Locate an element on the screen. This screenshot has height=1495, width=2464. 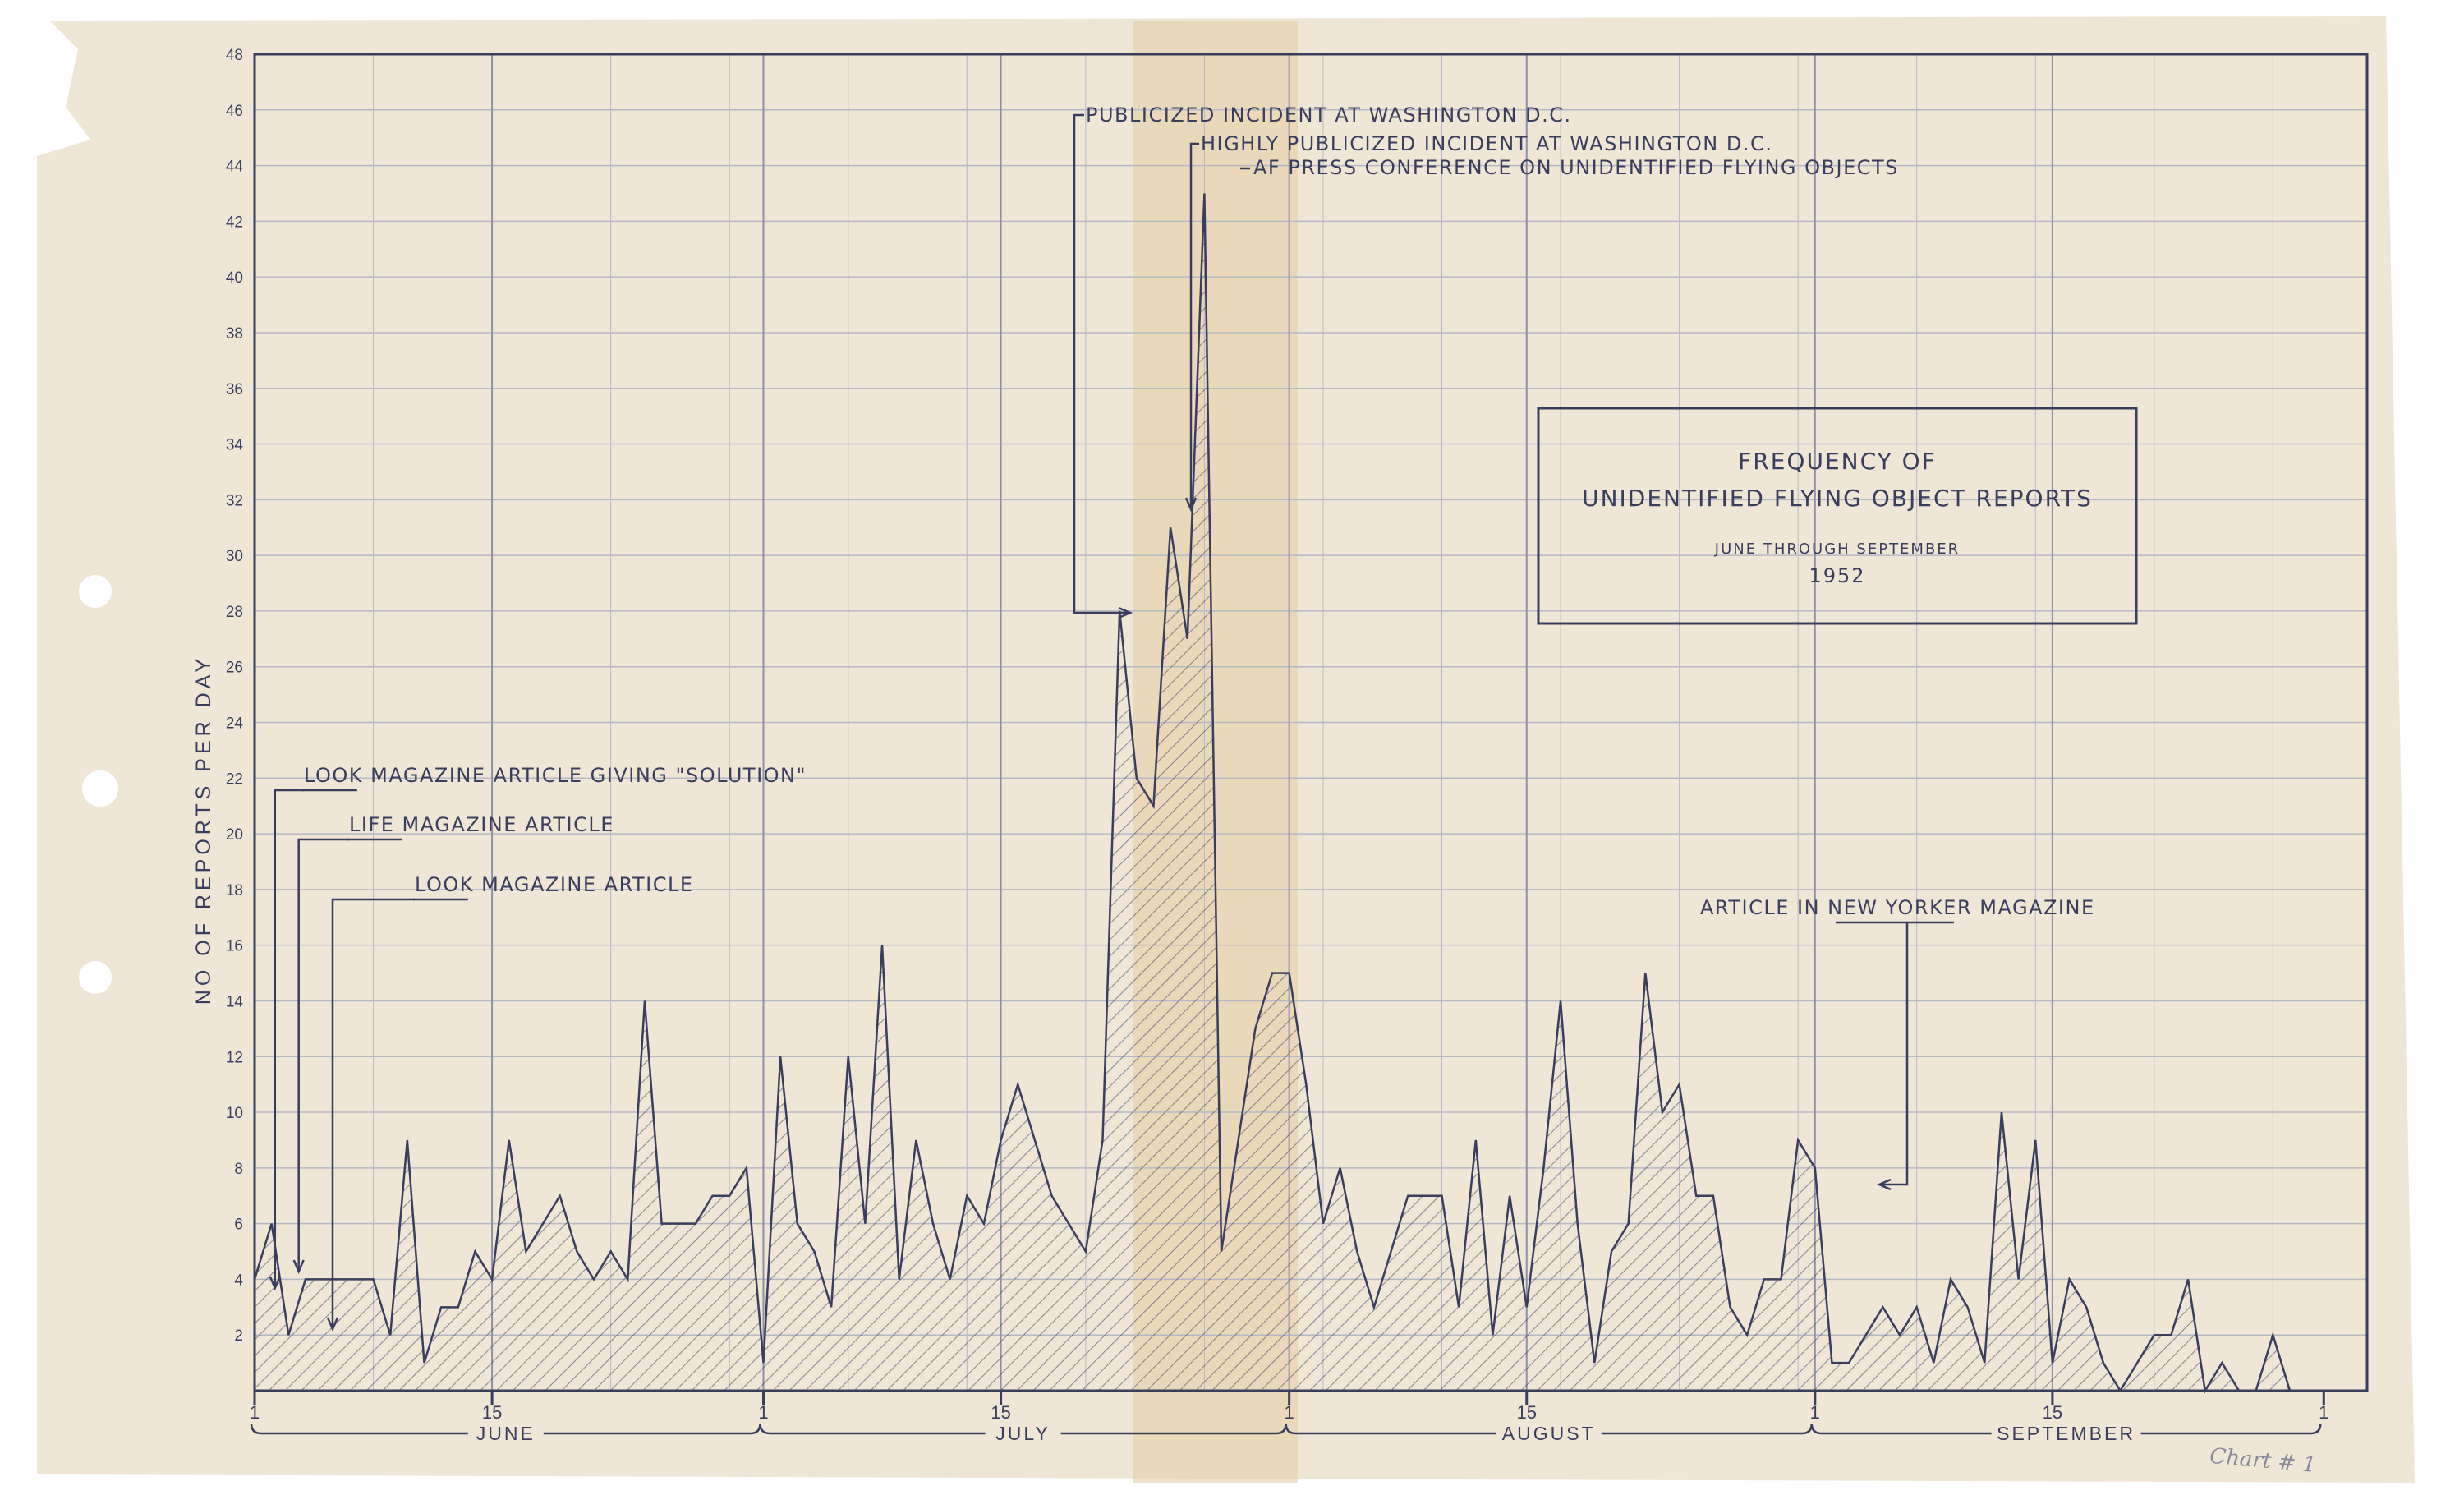
x-tick-labels: 1 15 1 15 1 15 1 15 1 is located at coordinates (1289, 1407).